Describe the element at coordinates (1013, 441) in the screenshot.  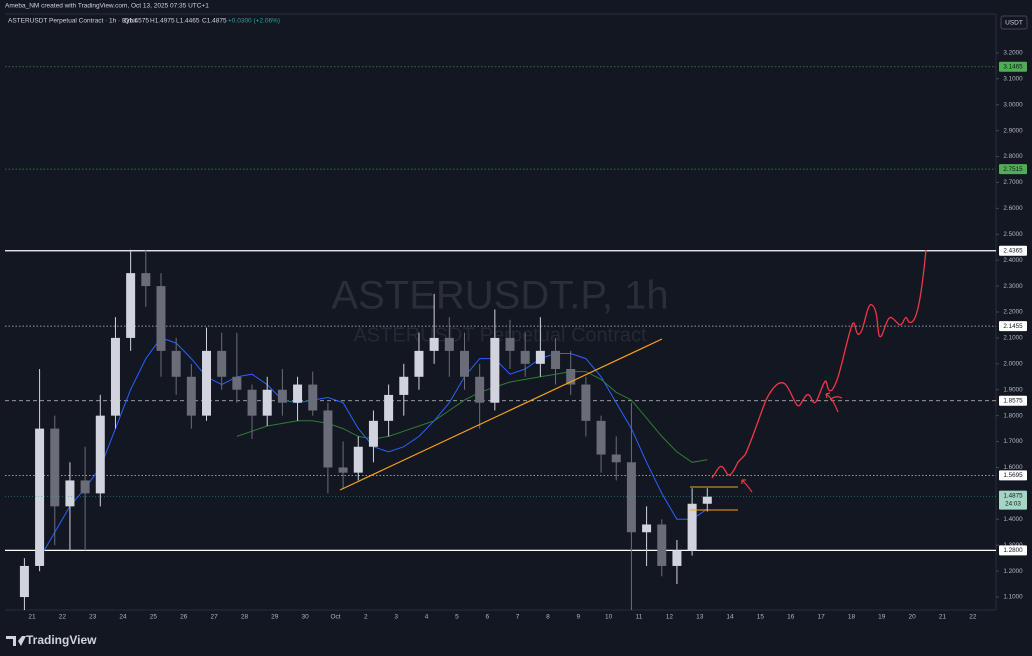
I see `y-tick-label: 1.7000` at that location.